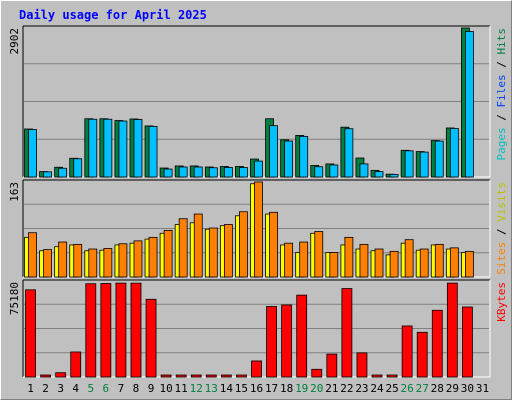 Image resolution: width=512 pixels, height=400 pixels. Describe the element at coordinates (391, 388) in the screenshot. I see `x-tick-label-day-25: 25` at that location.